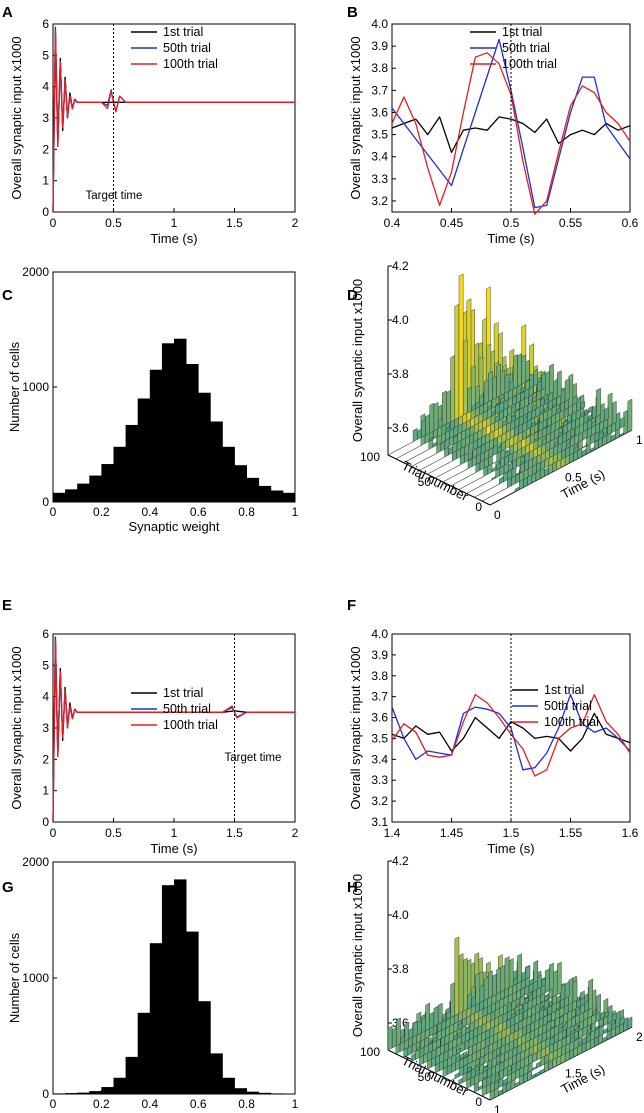 The image size is (644, 1113). I want to click on y-tick-label: 3.1, so click(379, 822).